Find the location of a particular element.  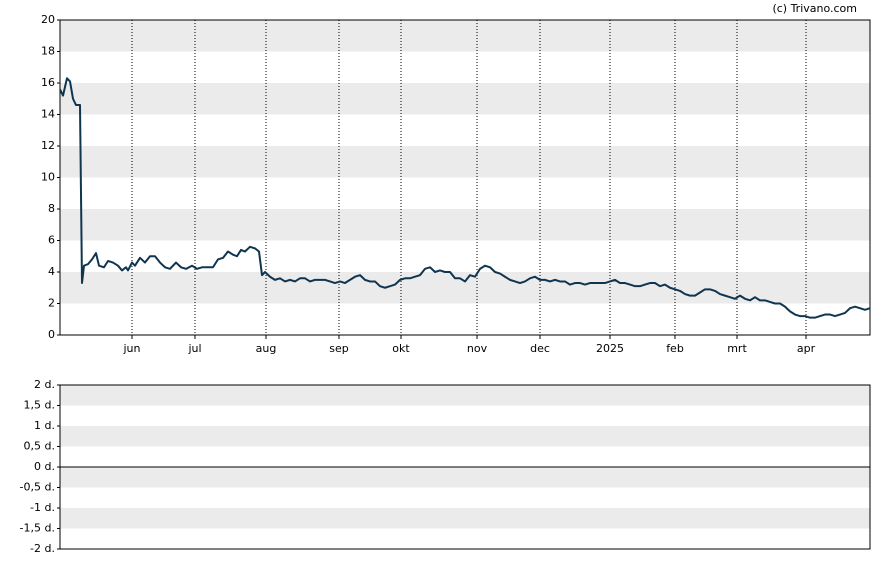

y-tick-label: 2 is located at coordinates (51, 303).